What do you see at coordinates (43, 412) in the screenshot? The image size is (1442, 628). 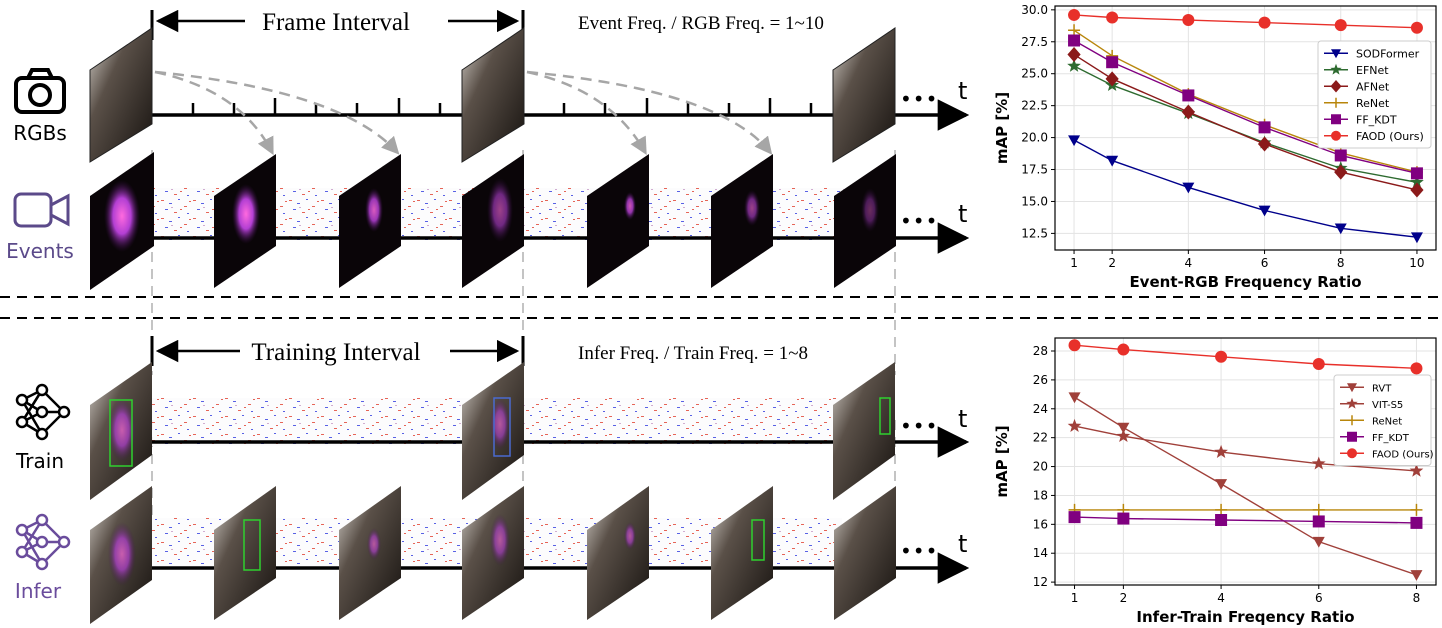 I see `neural-network-icon` at bounding box center [43, 412].